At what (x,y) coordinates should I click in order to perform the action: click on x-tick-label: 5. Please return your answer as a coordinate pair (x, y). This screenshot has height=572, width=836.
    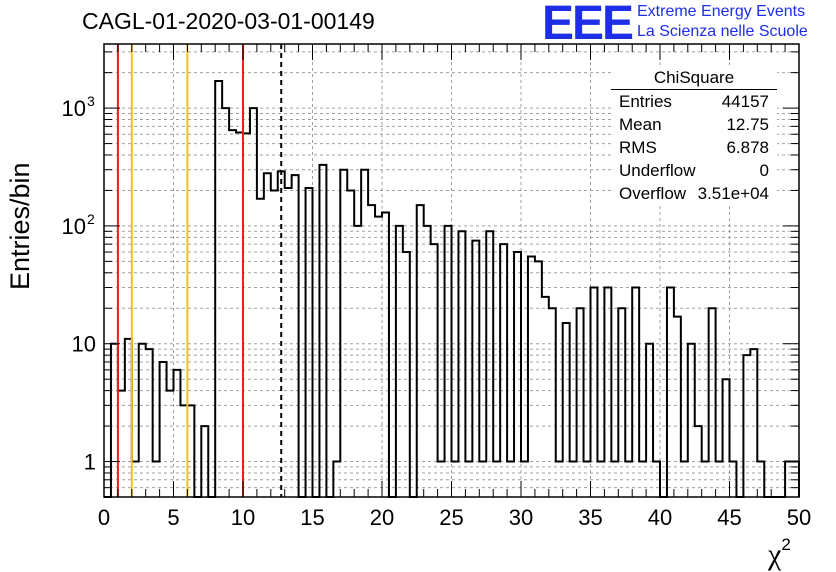
    Looking at the image, I should click on (173, 517).